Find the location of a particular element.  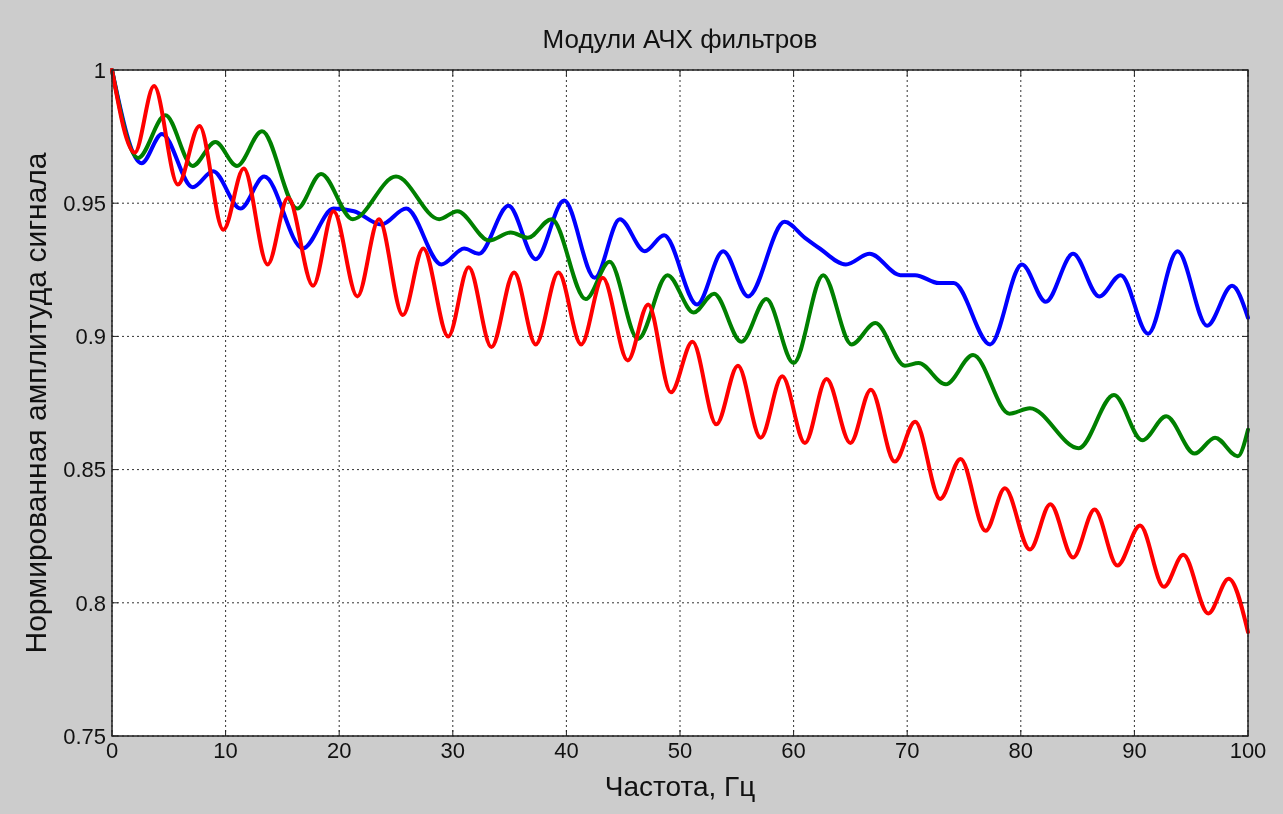

x-tick-label: 20 is located at coordinates (339, 750).